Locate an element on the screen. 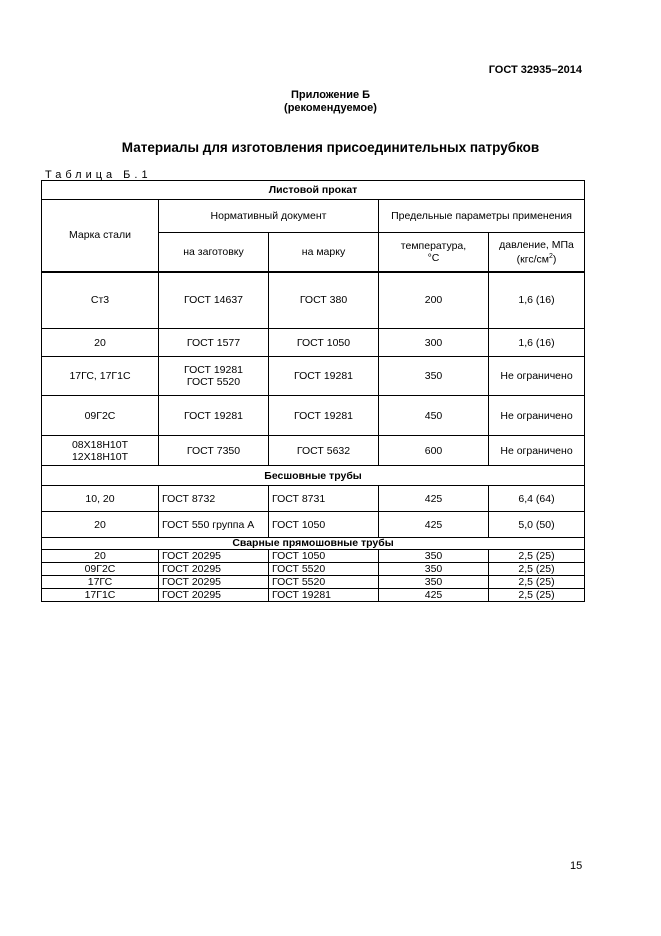 The width and height of the screenshot is (661, 936). temp-label: температура, is located at coordinates (433, 245).